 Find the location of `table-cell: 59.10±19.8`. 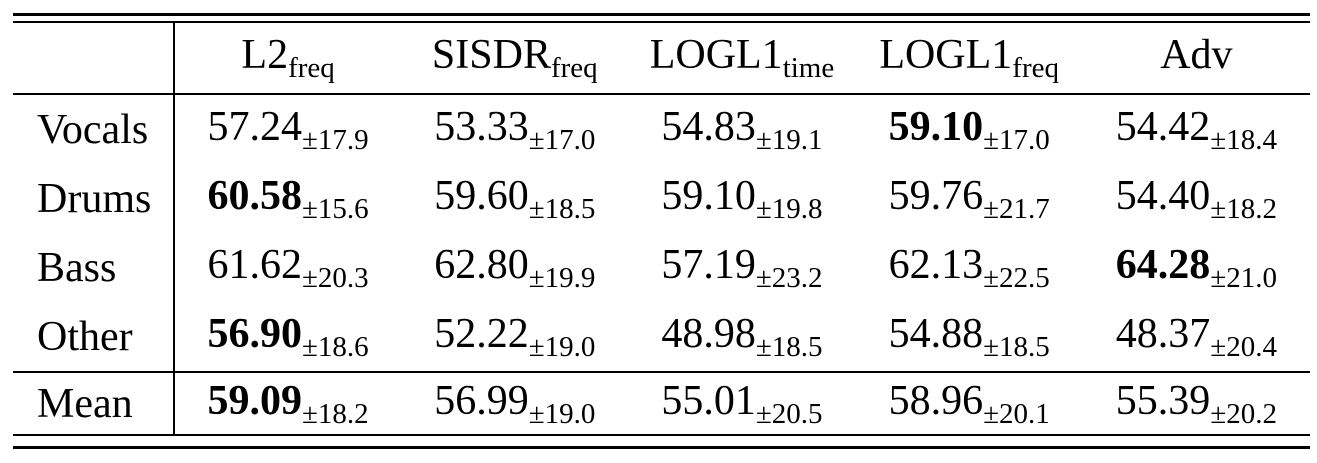

table-cell: 59.10±19.8 is located at coordinates (741, 198).